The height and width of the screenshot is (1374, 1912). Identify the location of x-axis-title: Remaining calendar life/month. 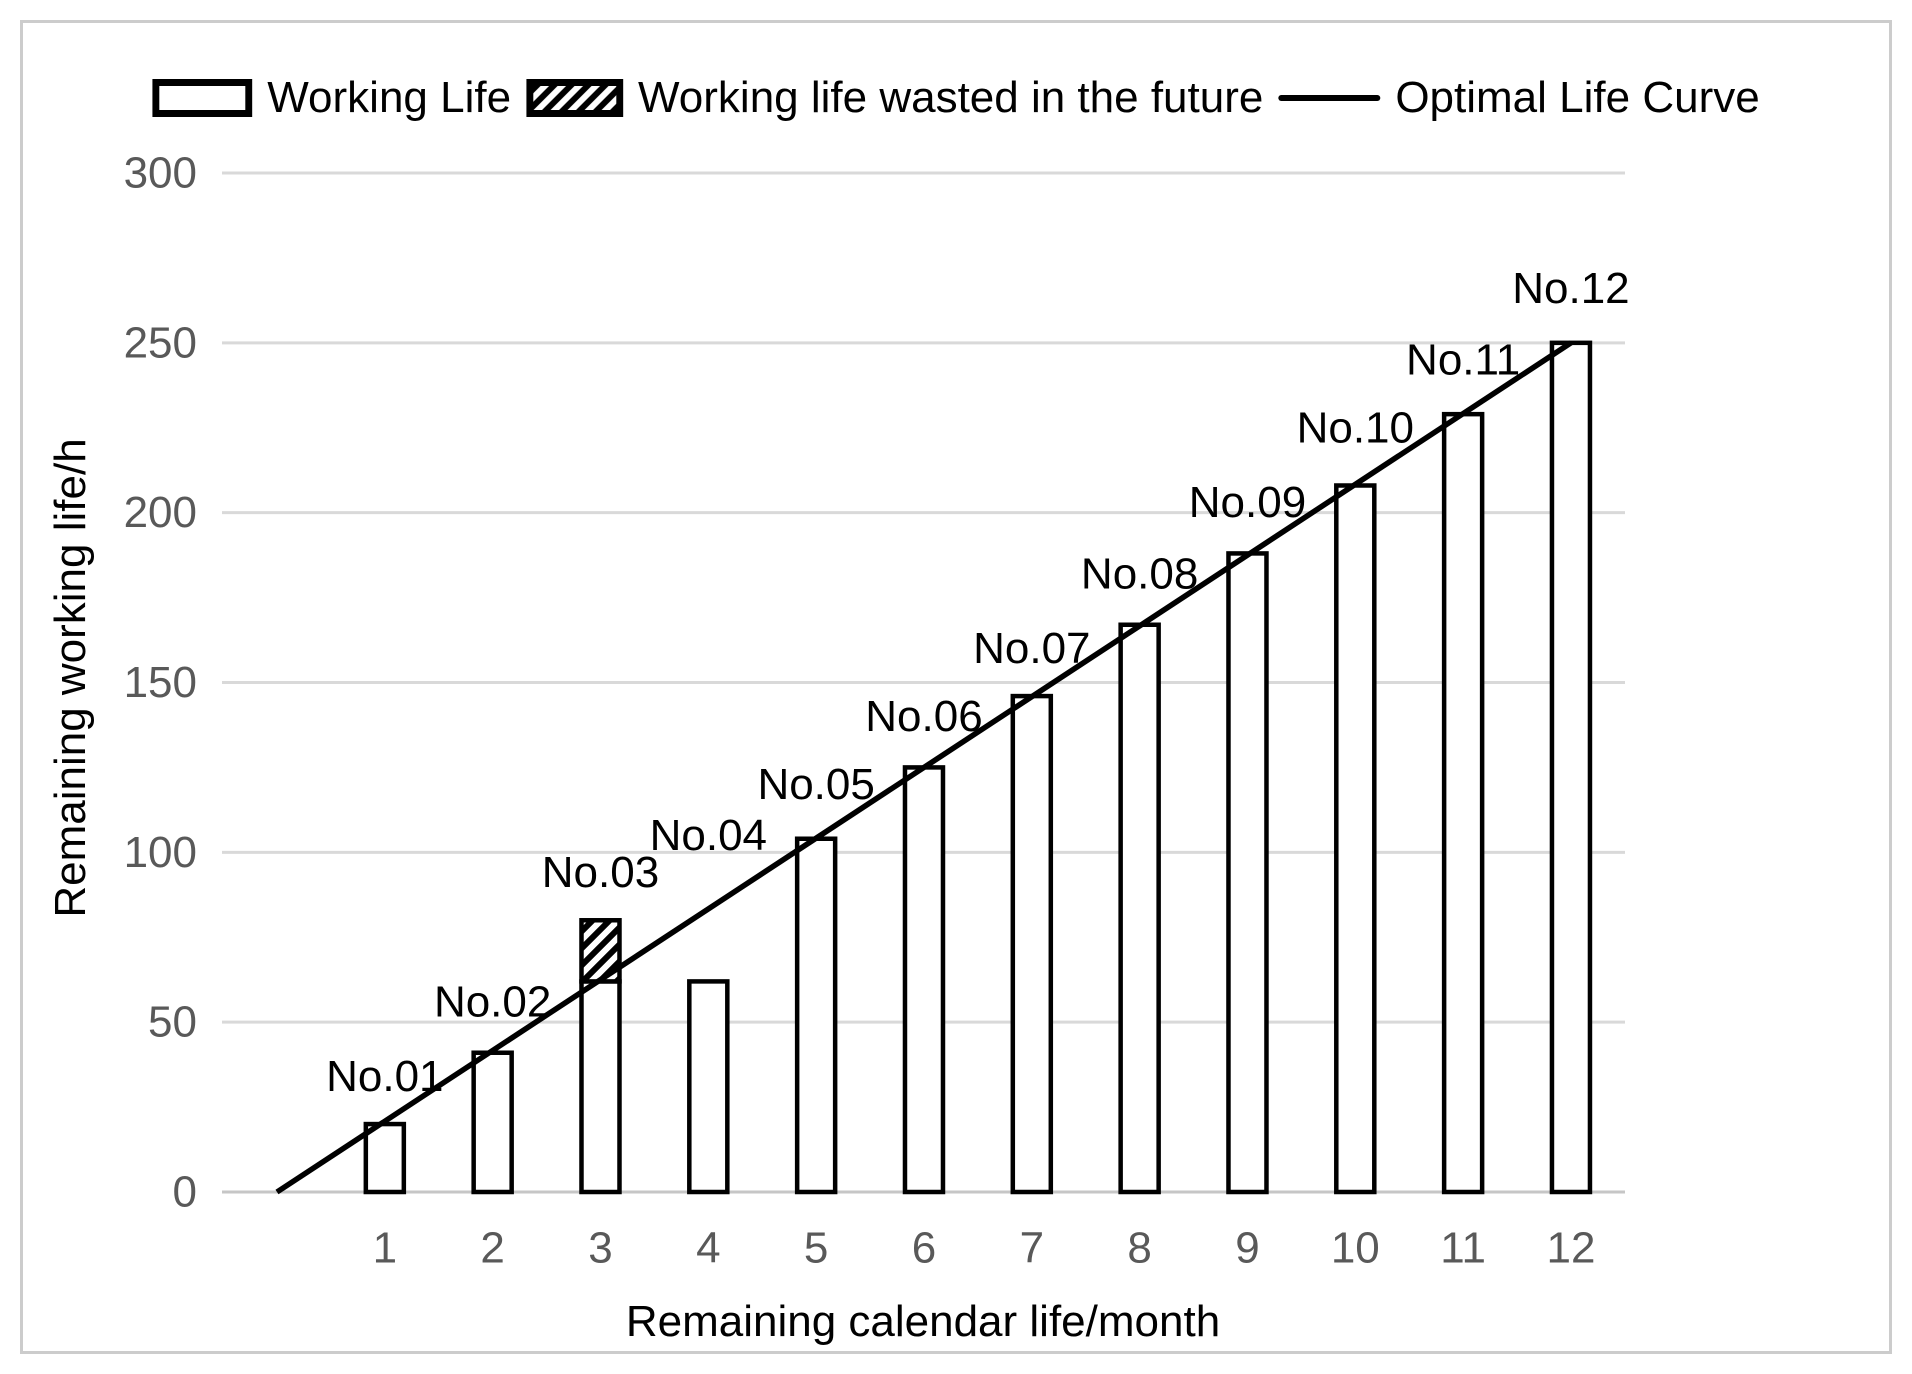
(923, 1321).